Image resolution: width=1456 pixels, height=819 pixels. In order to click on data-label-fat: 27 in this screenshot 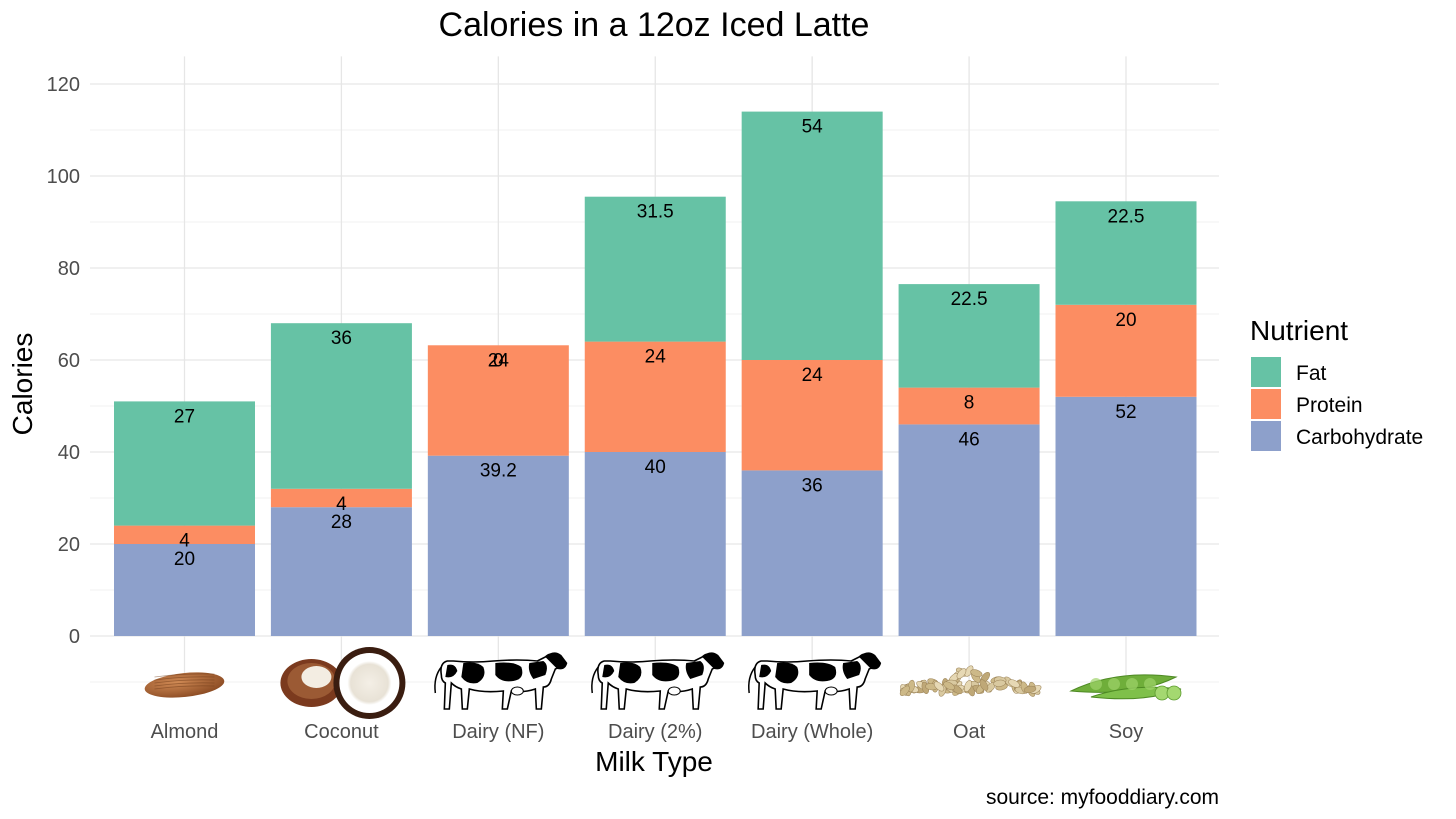, I will do `click(184, 416)`.